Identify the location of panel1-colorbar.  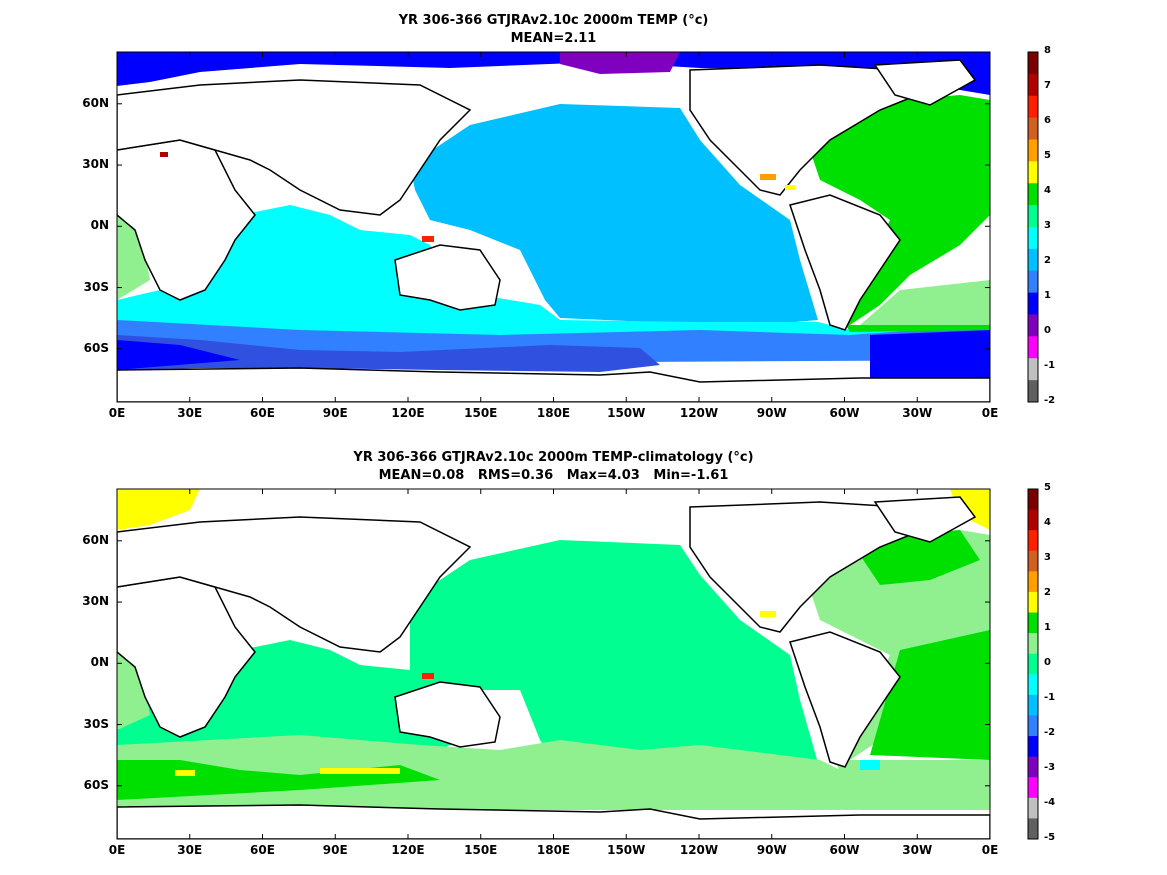
(1033, 227).